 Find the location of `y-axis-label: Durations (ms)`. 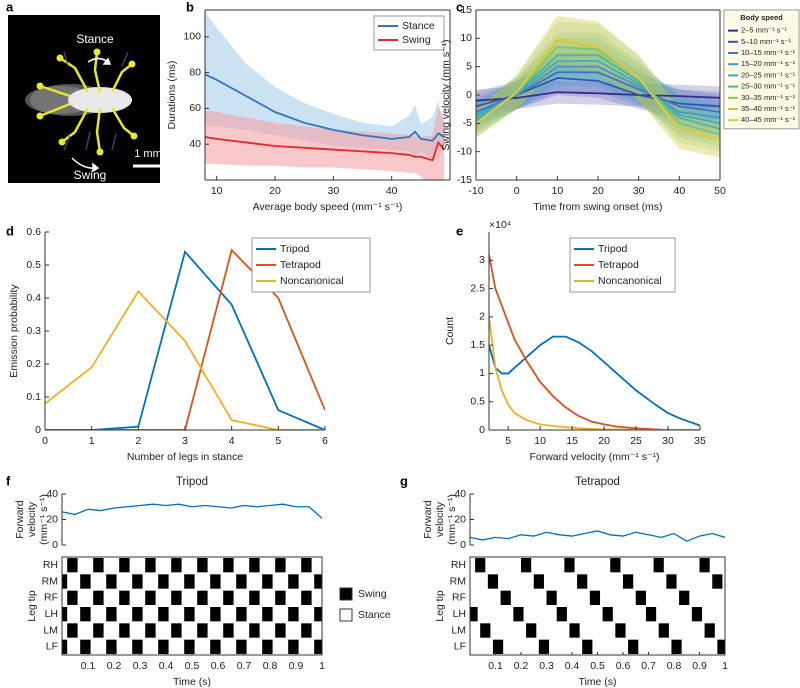

y-axis-label: Durations (ms) is located at coordinates (172, 95).